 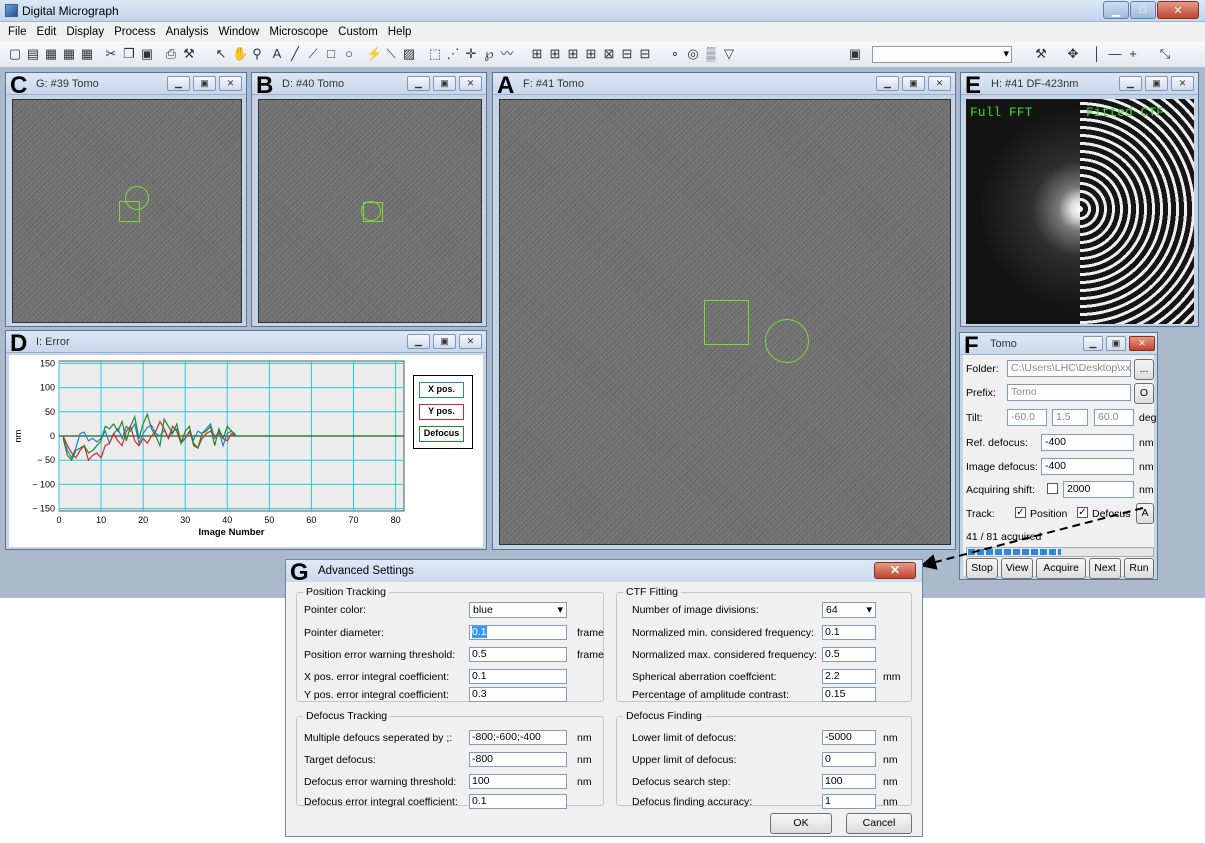 What do you see at coordinates (1079, 84) in the screenshot?
I see `window-titlebar: H: #41 DF-423nm ▁ ▣ ✕` at bounding box center [1079, 84].